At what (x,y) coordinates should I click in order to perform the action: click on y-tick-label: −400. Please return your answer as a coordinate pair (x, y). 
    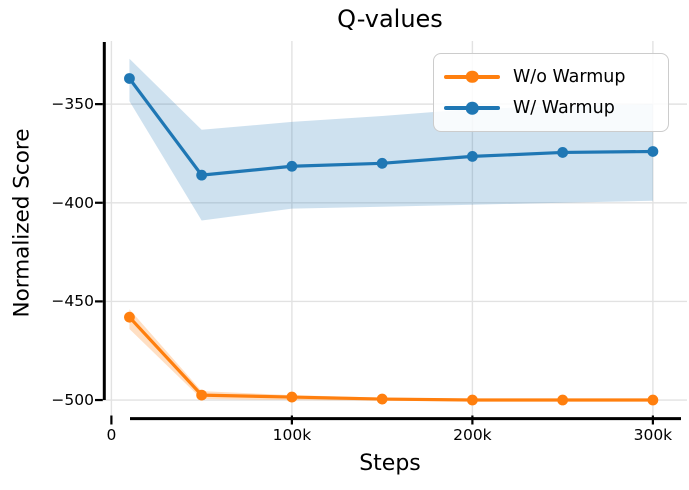
    Looking at the image, I should click on (72, 202).